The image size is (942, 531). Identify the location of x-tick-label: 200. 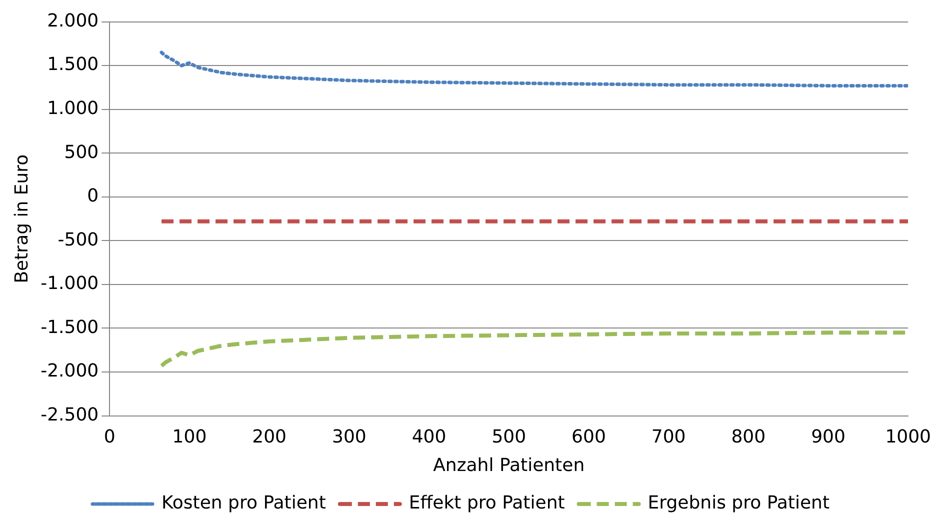
(269, 437).